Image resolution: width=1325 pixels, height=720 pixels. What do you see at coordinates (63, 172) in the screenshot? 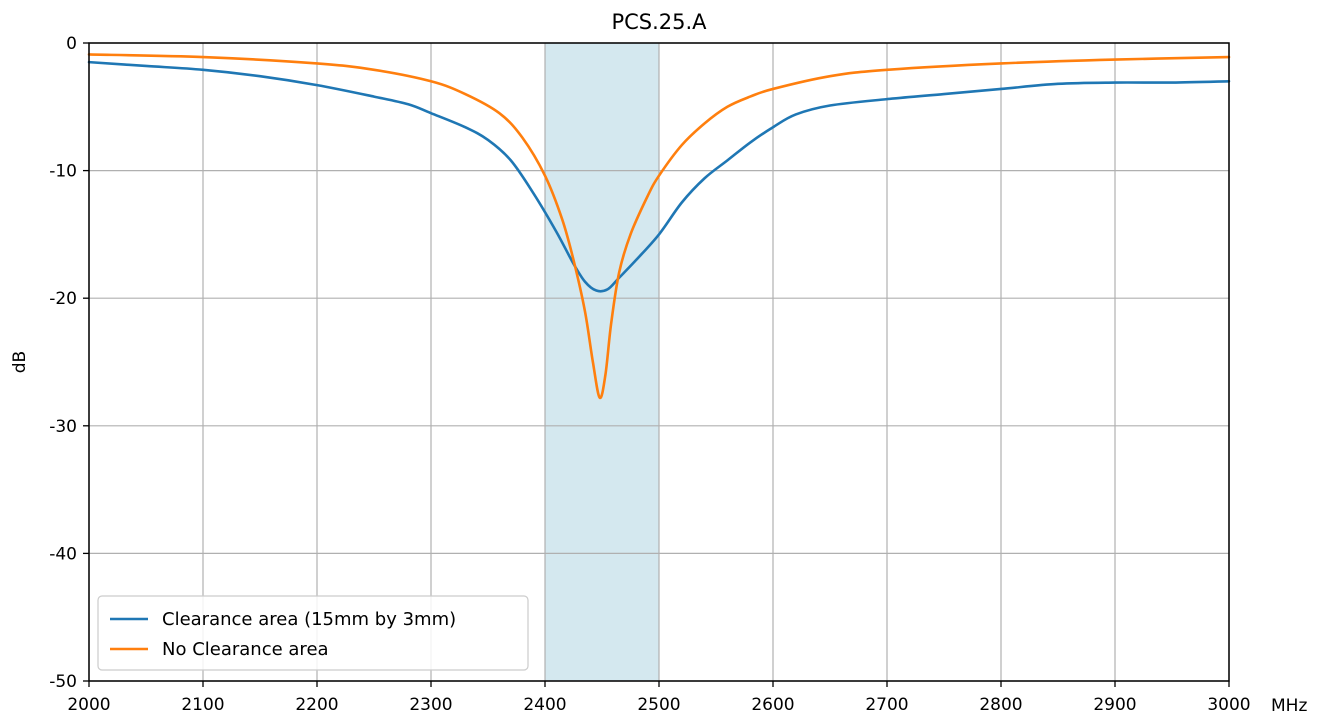
I see `y-tick-label: -10` at bounding box center [63, 172].